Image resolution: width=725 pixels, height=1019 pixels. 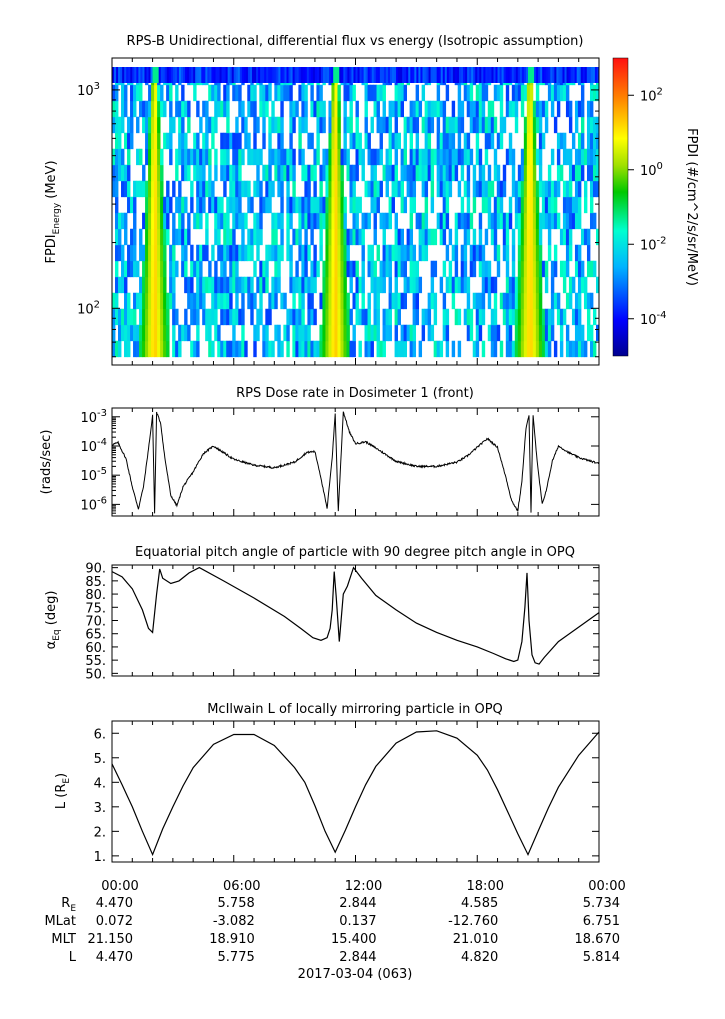 I want to click on colorbar-tick-label: 10-4, so click(x=653, y=319).